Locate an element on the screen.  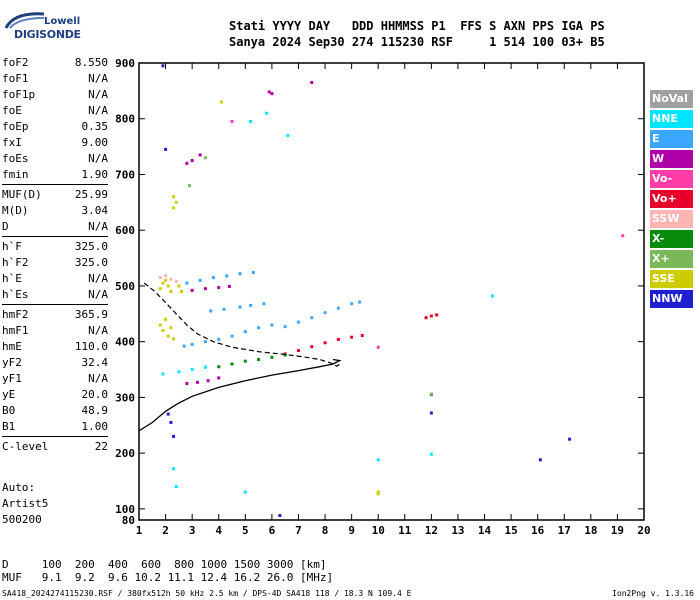
x-tick-label: 7 is located at coordinates (298, 530).